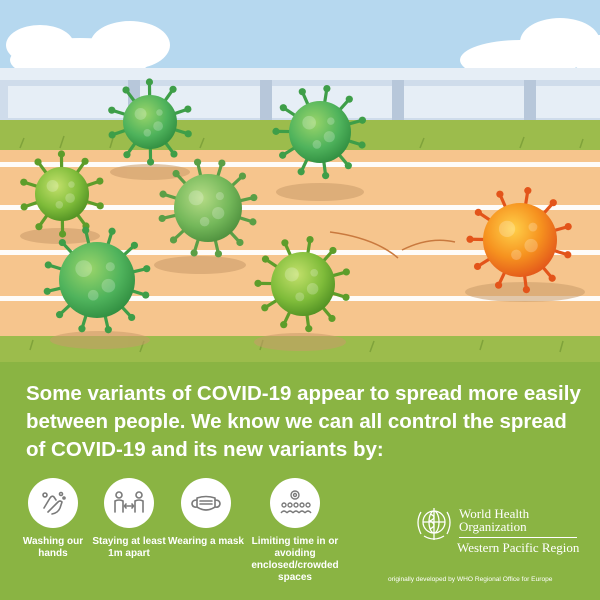  I want to click on action-wearing-mask: Wearing a mask, so click(206, 513).